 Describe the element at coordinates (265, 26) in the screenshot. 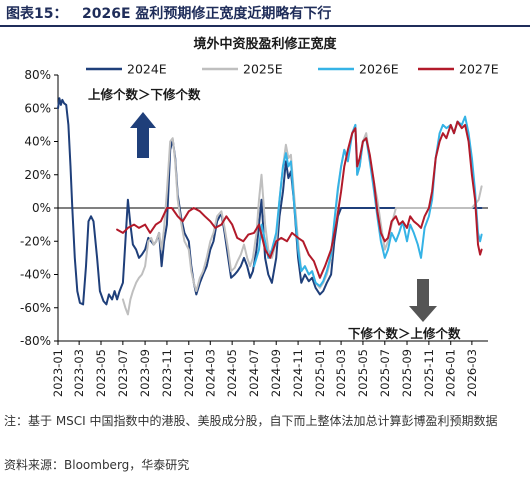

I see `header-rule` at that location.